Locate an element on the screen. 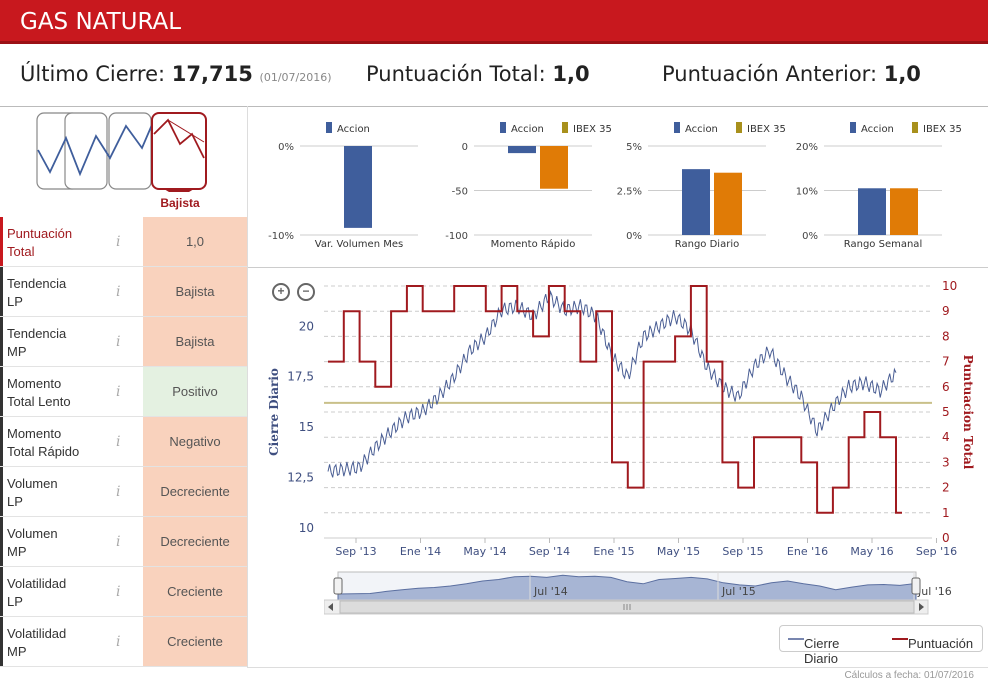 The height and width of the screenshot is (685, 988). legend-close-label: Cierre Diario is located at coordinates (822, 651).